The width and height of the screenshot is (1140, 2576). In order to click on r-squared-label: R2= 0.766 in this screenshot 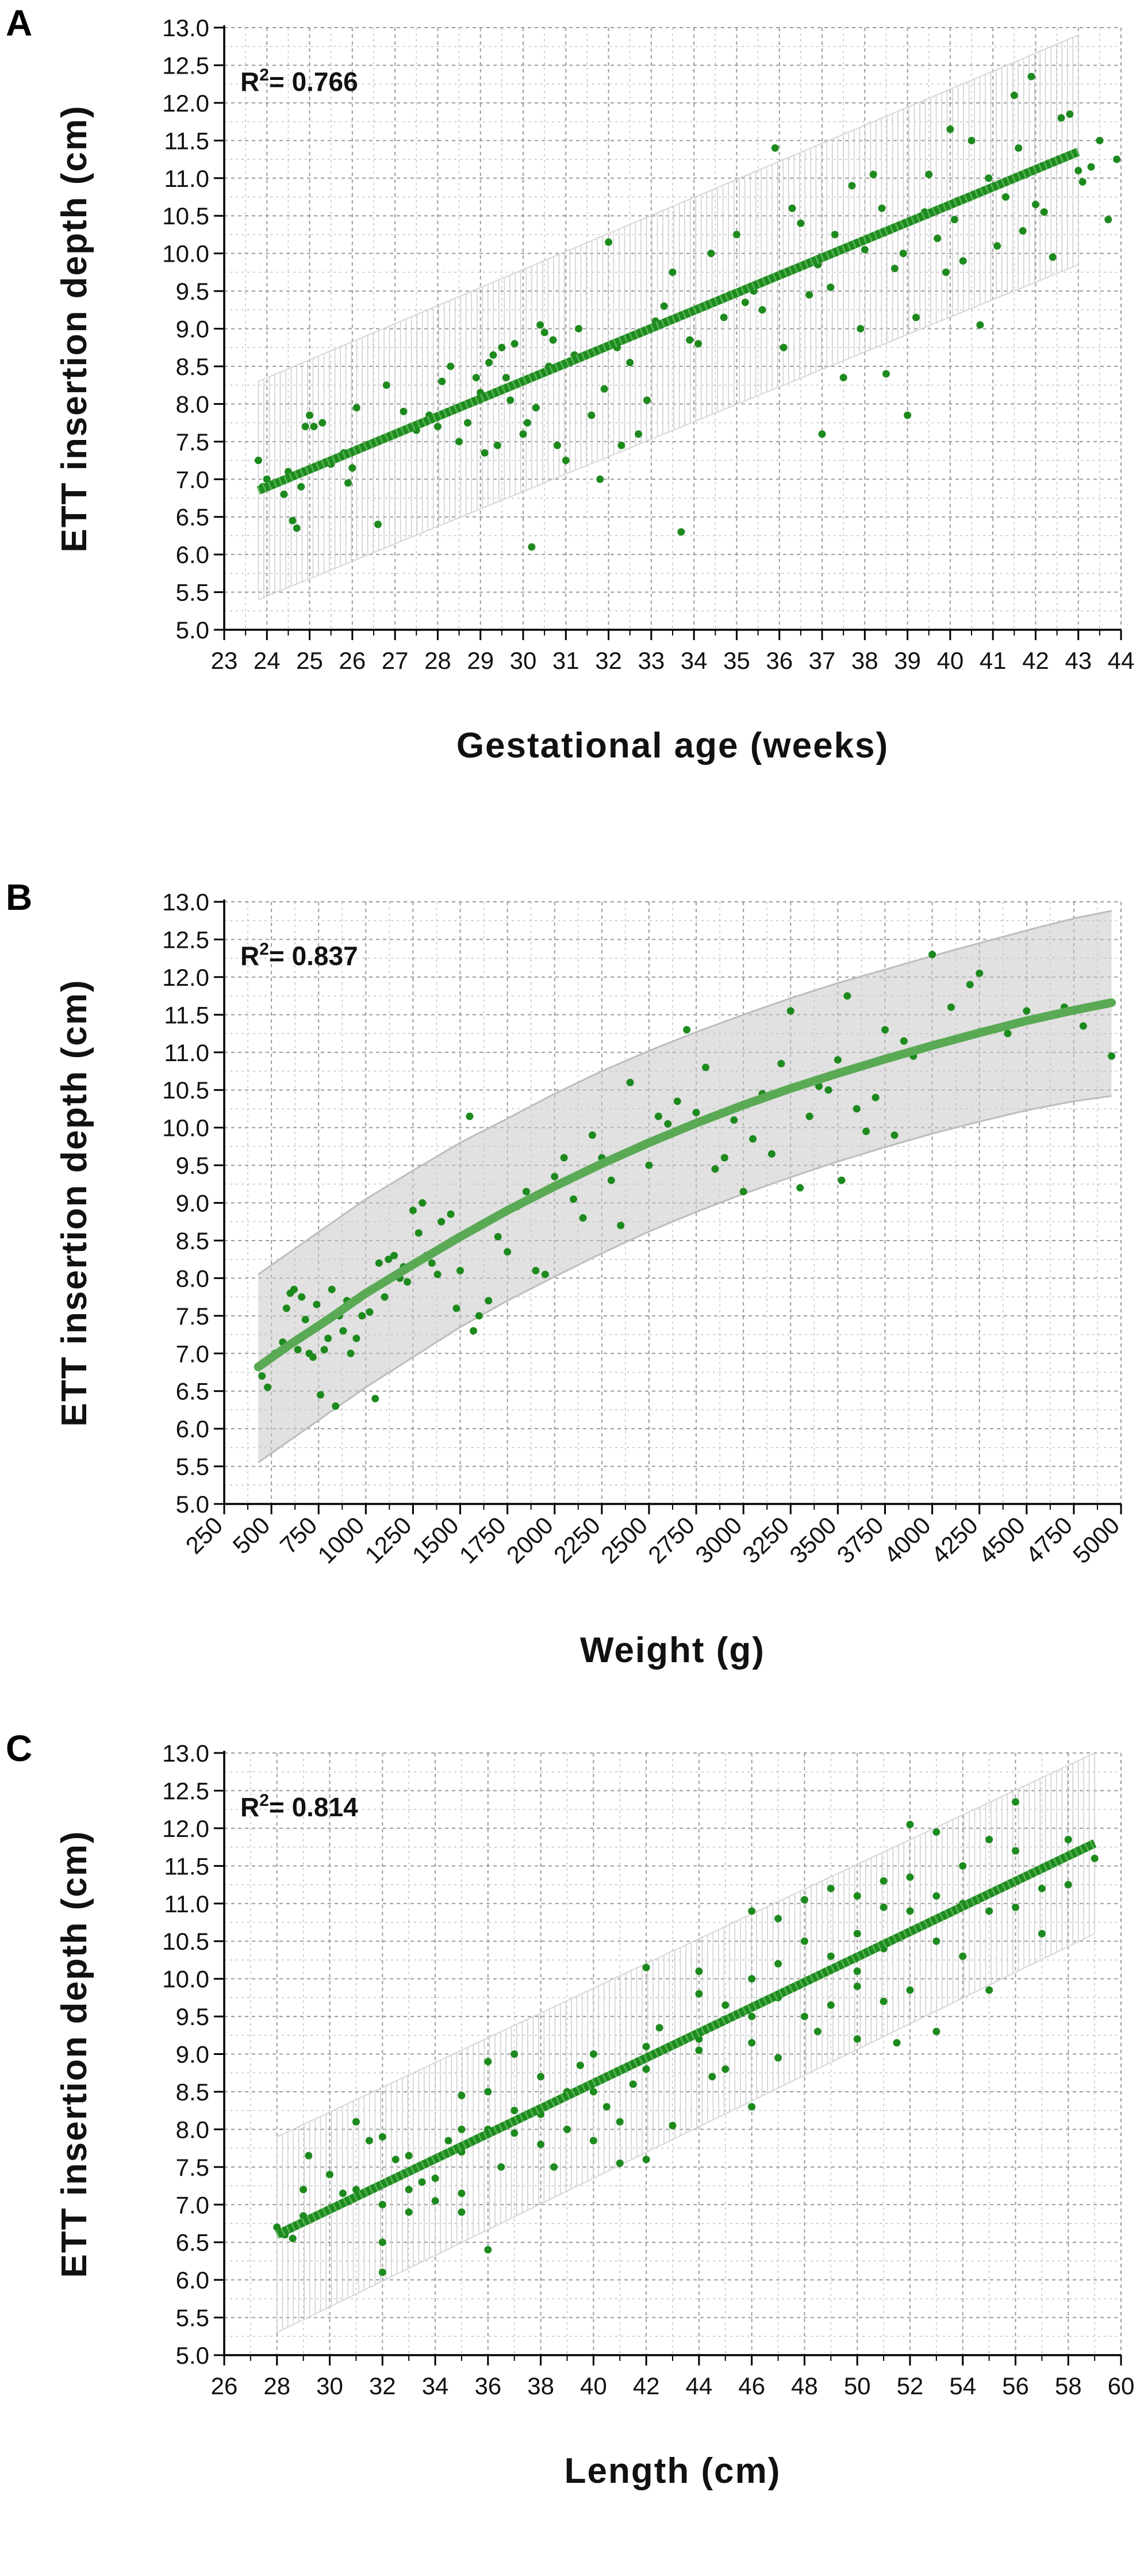, I will do `click(299, 81)`.